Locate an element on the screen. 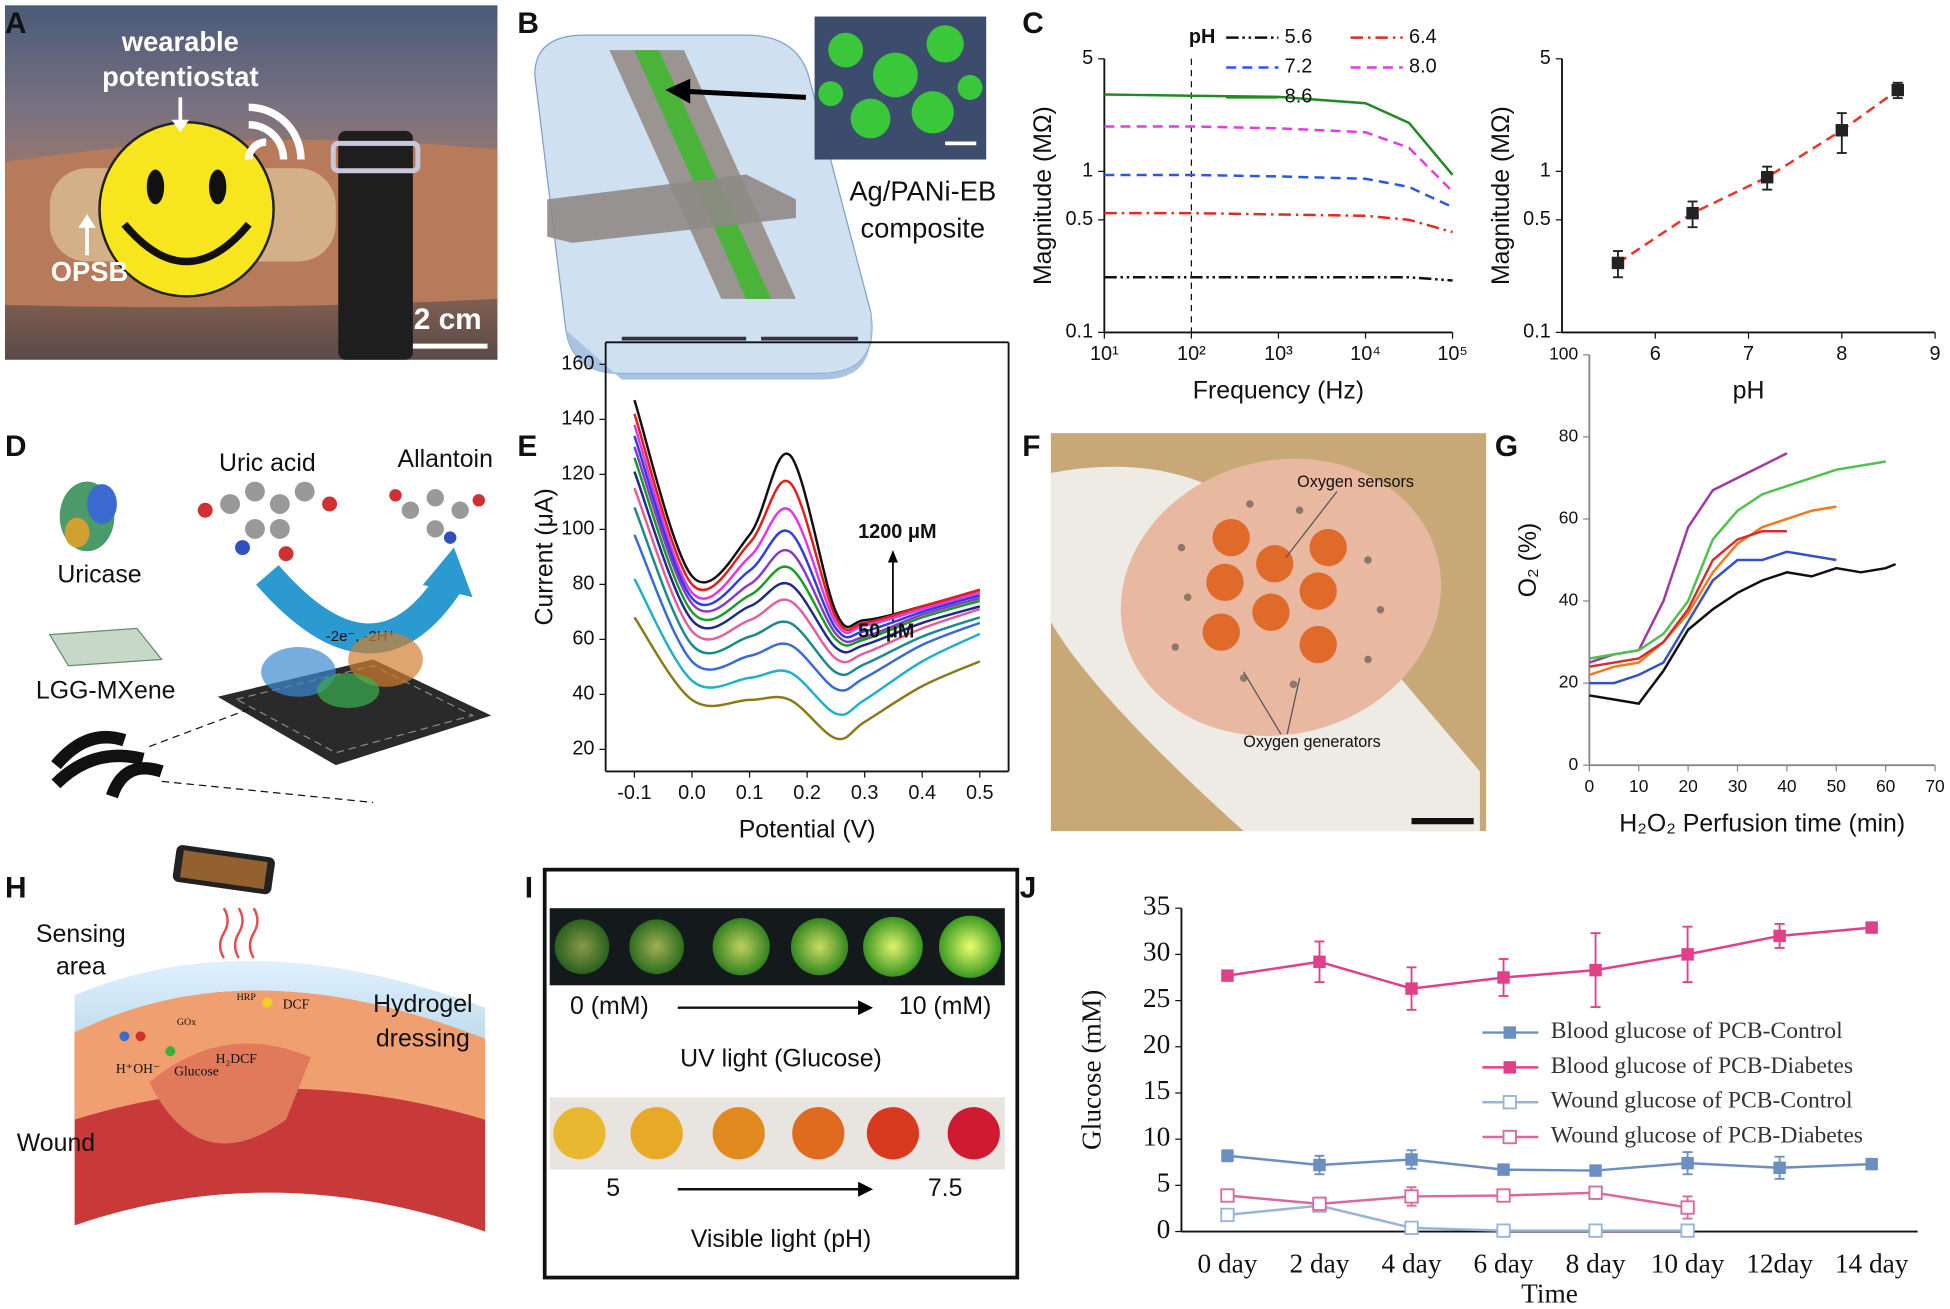 This screenshot has height=1309, width=1950. y-axis-title: Magnitude (MΩ) is located at coordinates (1043, 195).